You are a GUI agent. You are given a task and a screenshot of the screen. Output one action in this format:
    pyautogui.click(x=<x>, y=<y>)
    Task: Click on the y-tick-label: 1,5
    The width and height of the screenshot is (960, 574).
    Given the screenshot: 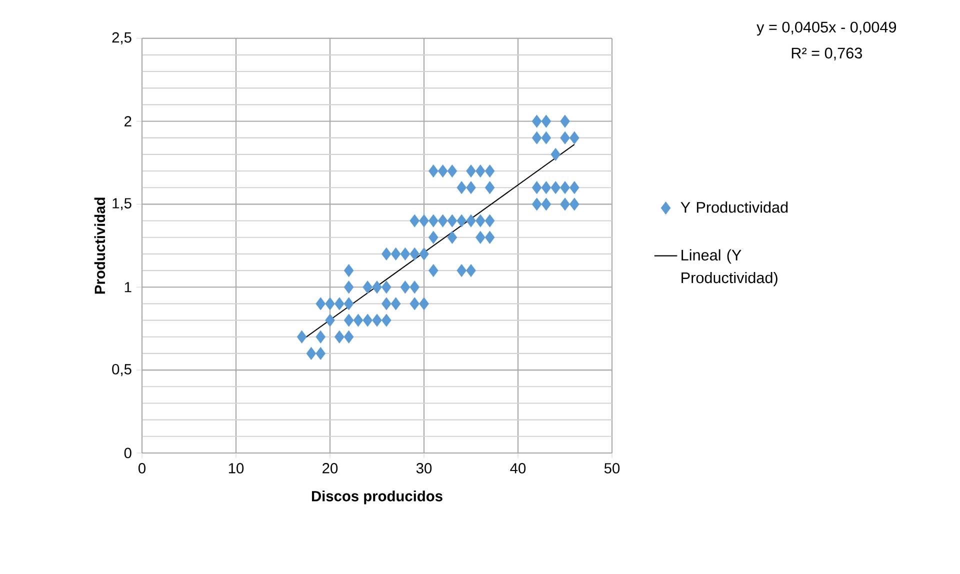 What is the action you would take?
    pyautogui.click(x=122, y=204)
    